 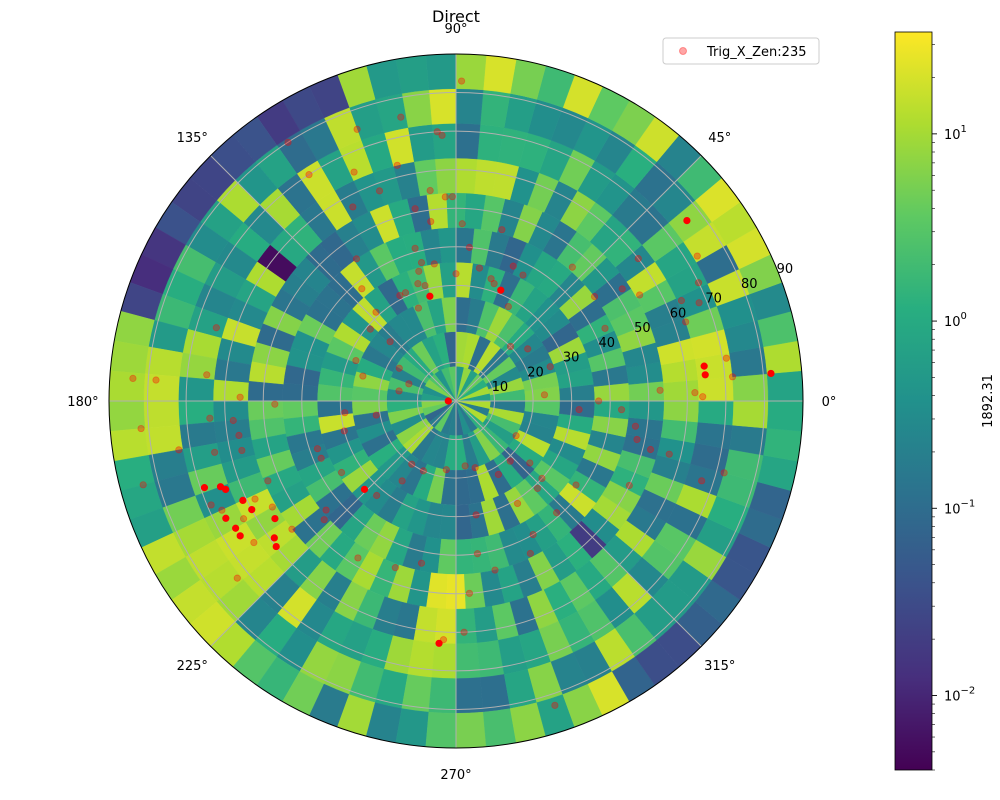 I want to click on legend: Trig_X_Zen:235, so click(x=741, y=51).